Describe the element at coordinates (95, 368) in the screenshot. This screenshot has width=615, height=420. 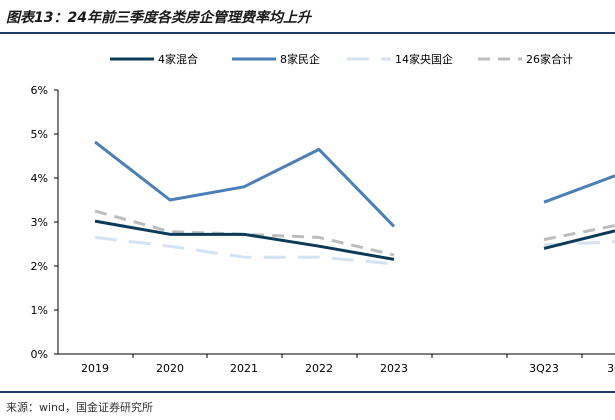
I see `x-tick-label: 2019` at that location.